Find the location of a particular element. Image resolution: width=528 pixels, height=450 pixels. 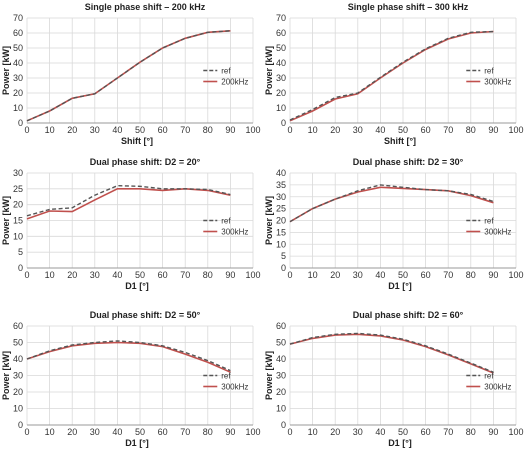

y-tick-label: 15 is located at coordinates (18, 221).